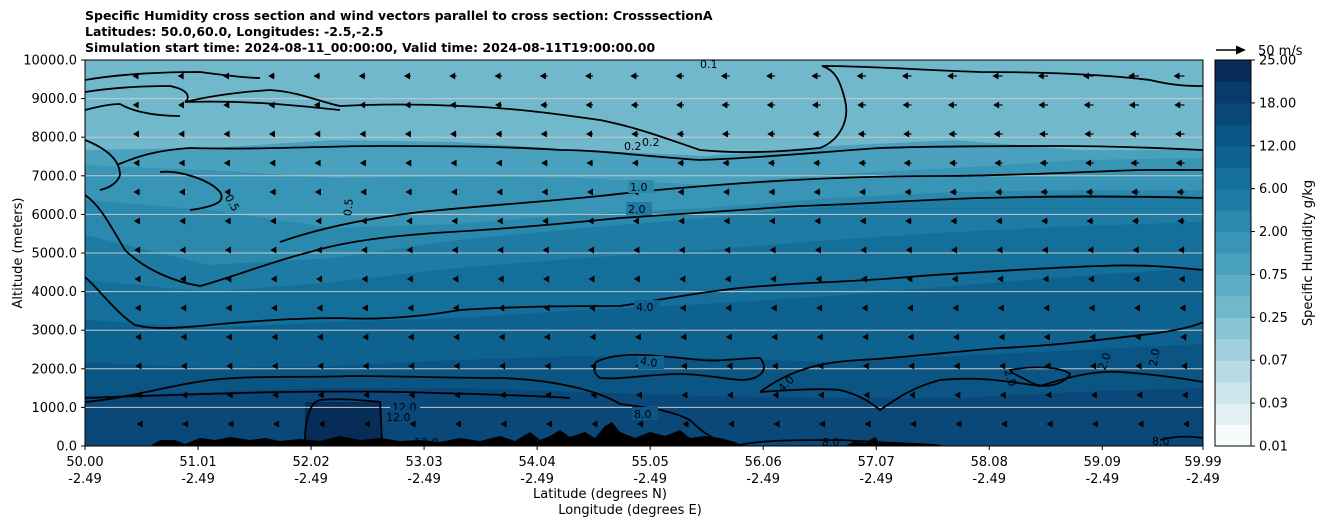  Describe the element at coordinates (643, 414) in the screenshot. I see `contour-label: 8.0` at that location.